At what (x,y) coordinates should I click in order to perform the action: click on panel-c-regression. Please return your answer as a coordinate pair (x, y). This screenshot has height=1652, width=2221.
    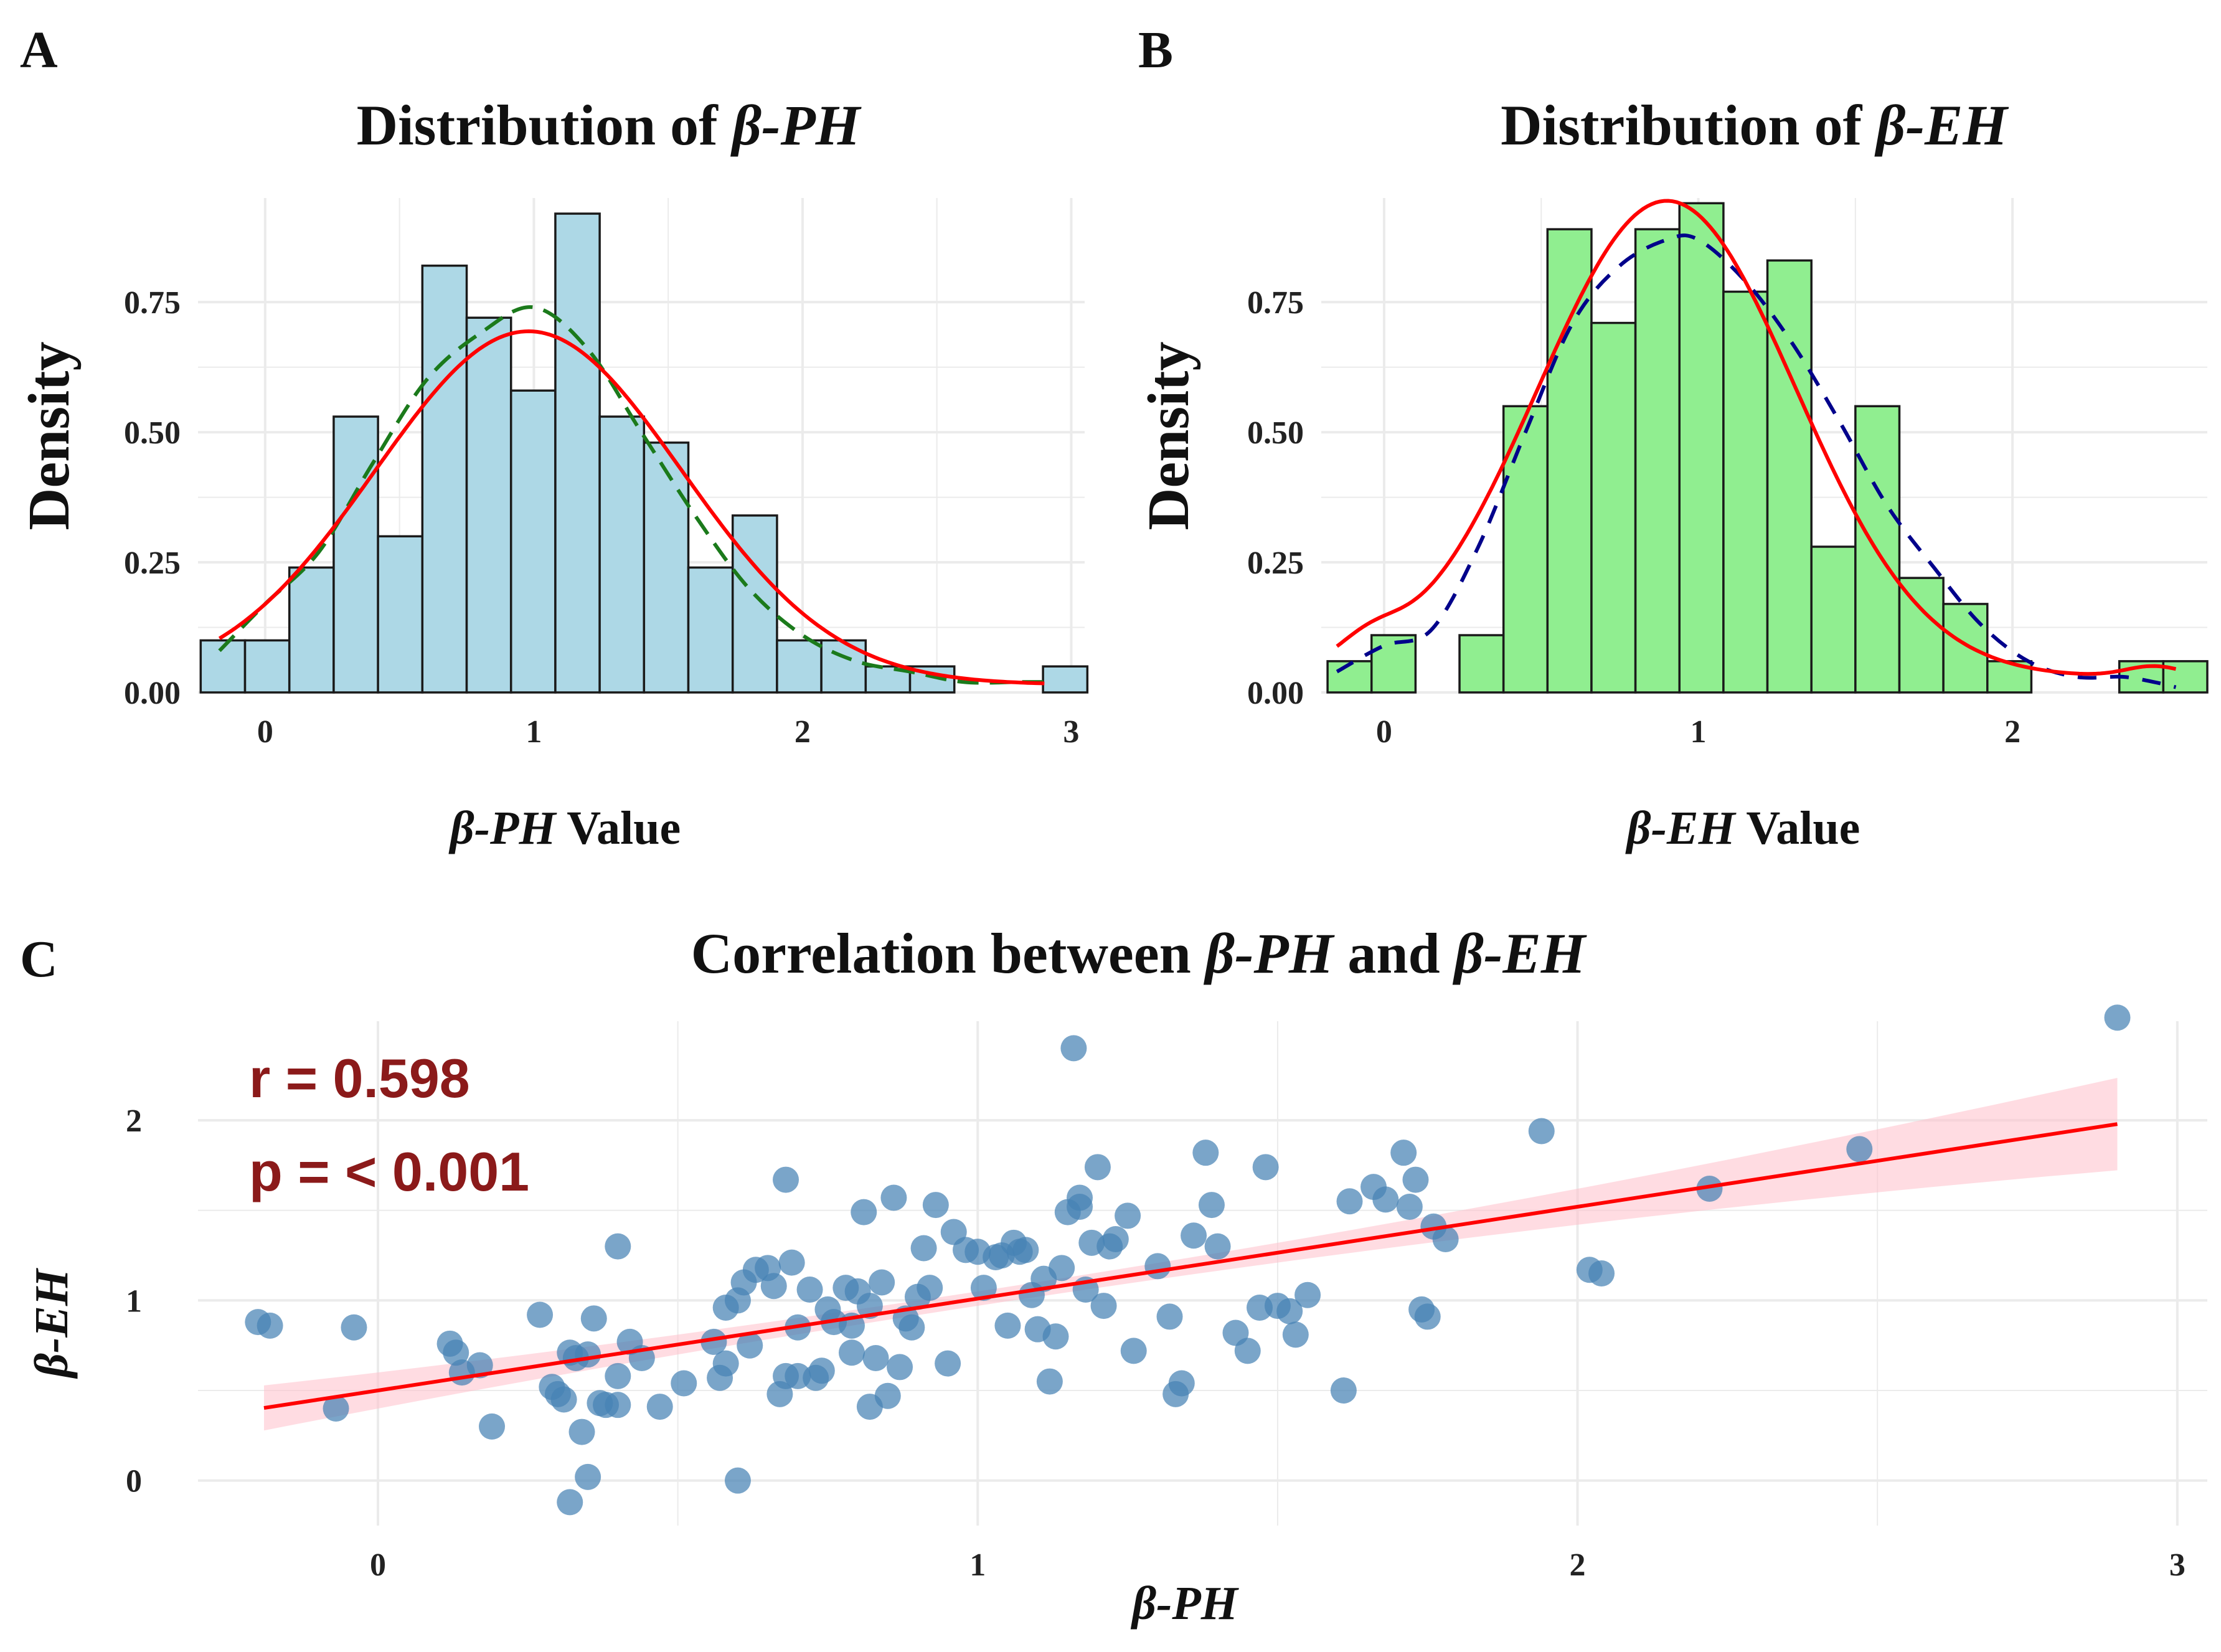
    Looking at the image, I should click on (1190, 1266).